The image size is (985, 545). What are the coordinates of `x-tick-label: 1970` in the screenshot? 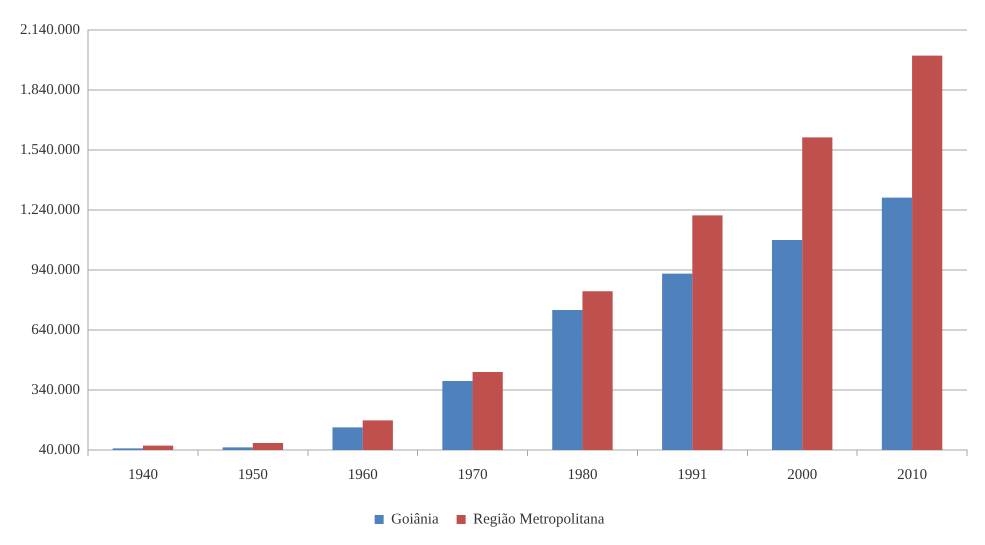 It's located at (473, 474).